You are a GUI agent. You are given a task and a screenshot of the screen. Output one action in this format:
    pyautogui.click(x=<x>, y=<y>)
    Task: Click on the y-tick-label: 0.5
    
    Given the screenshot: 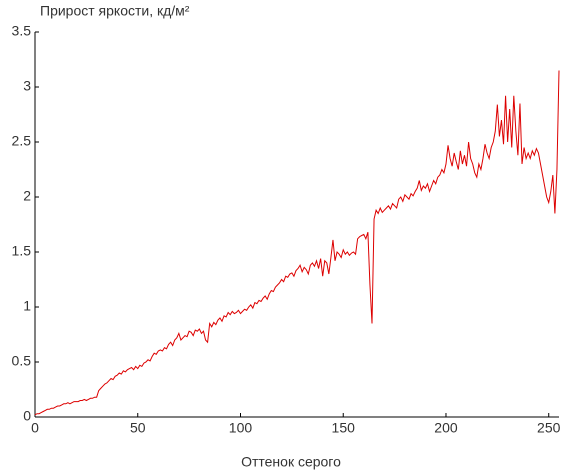 What is the action you would take?
    pyautogui.click(x=22, y=361)
    